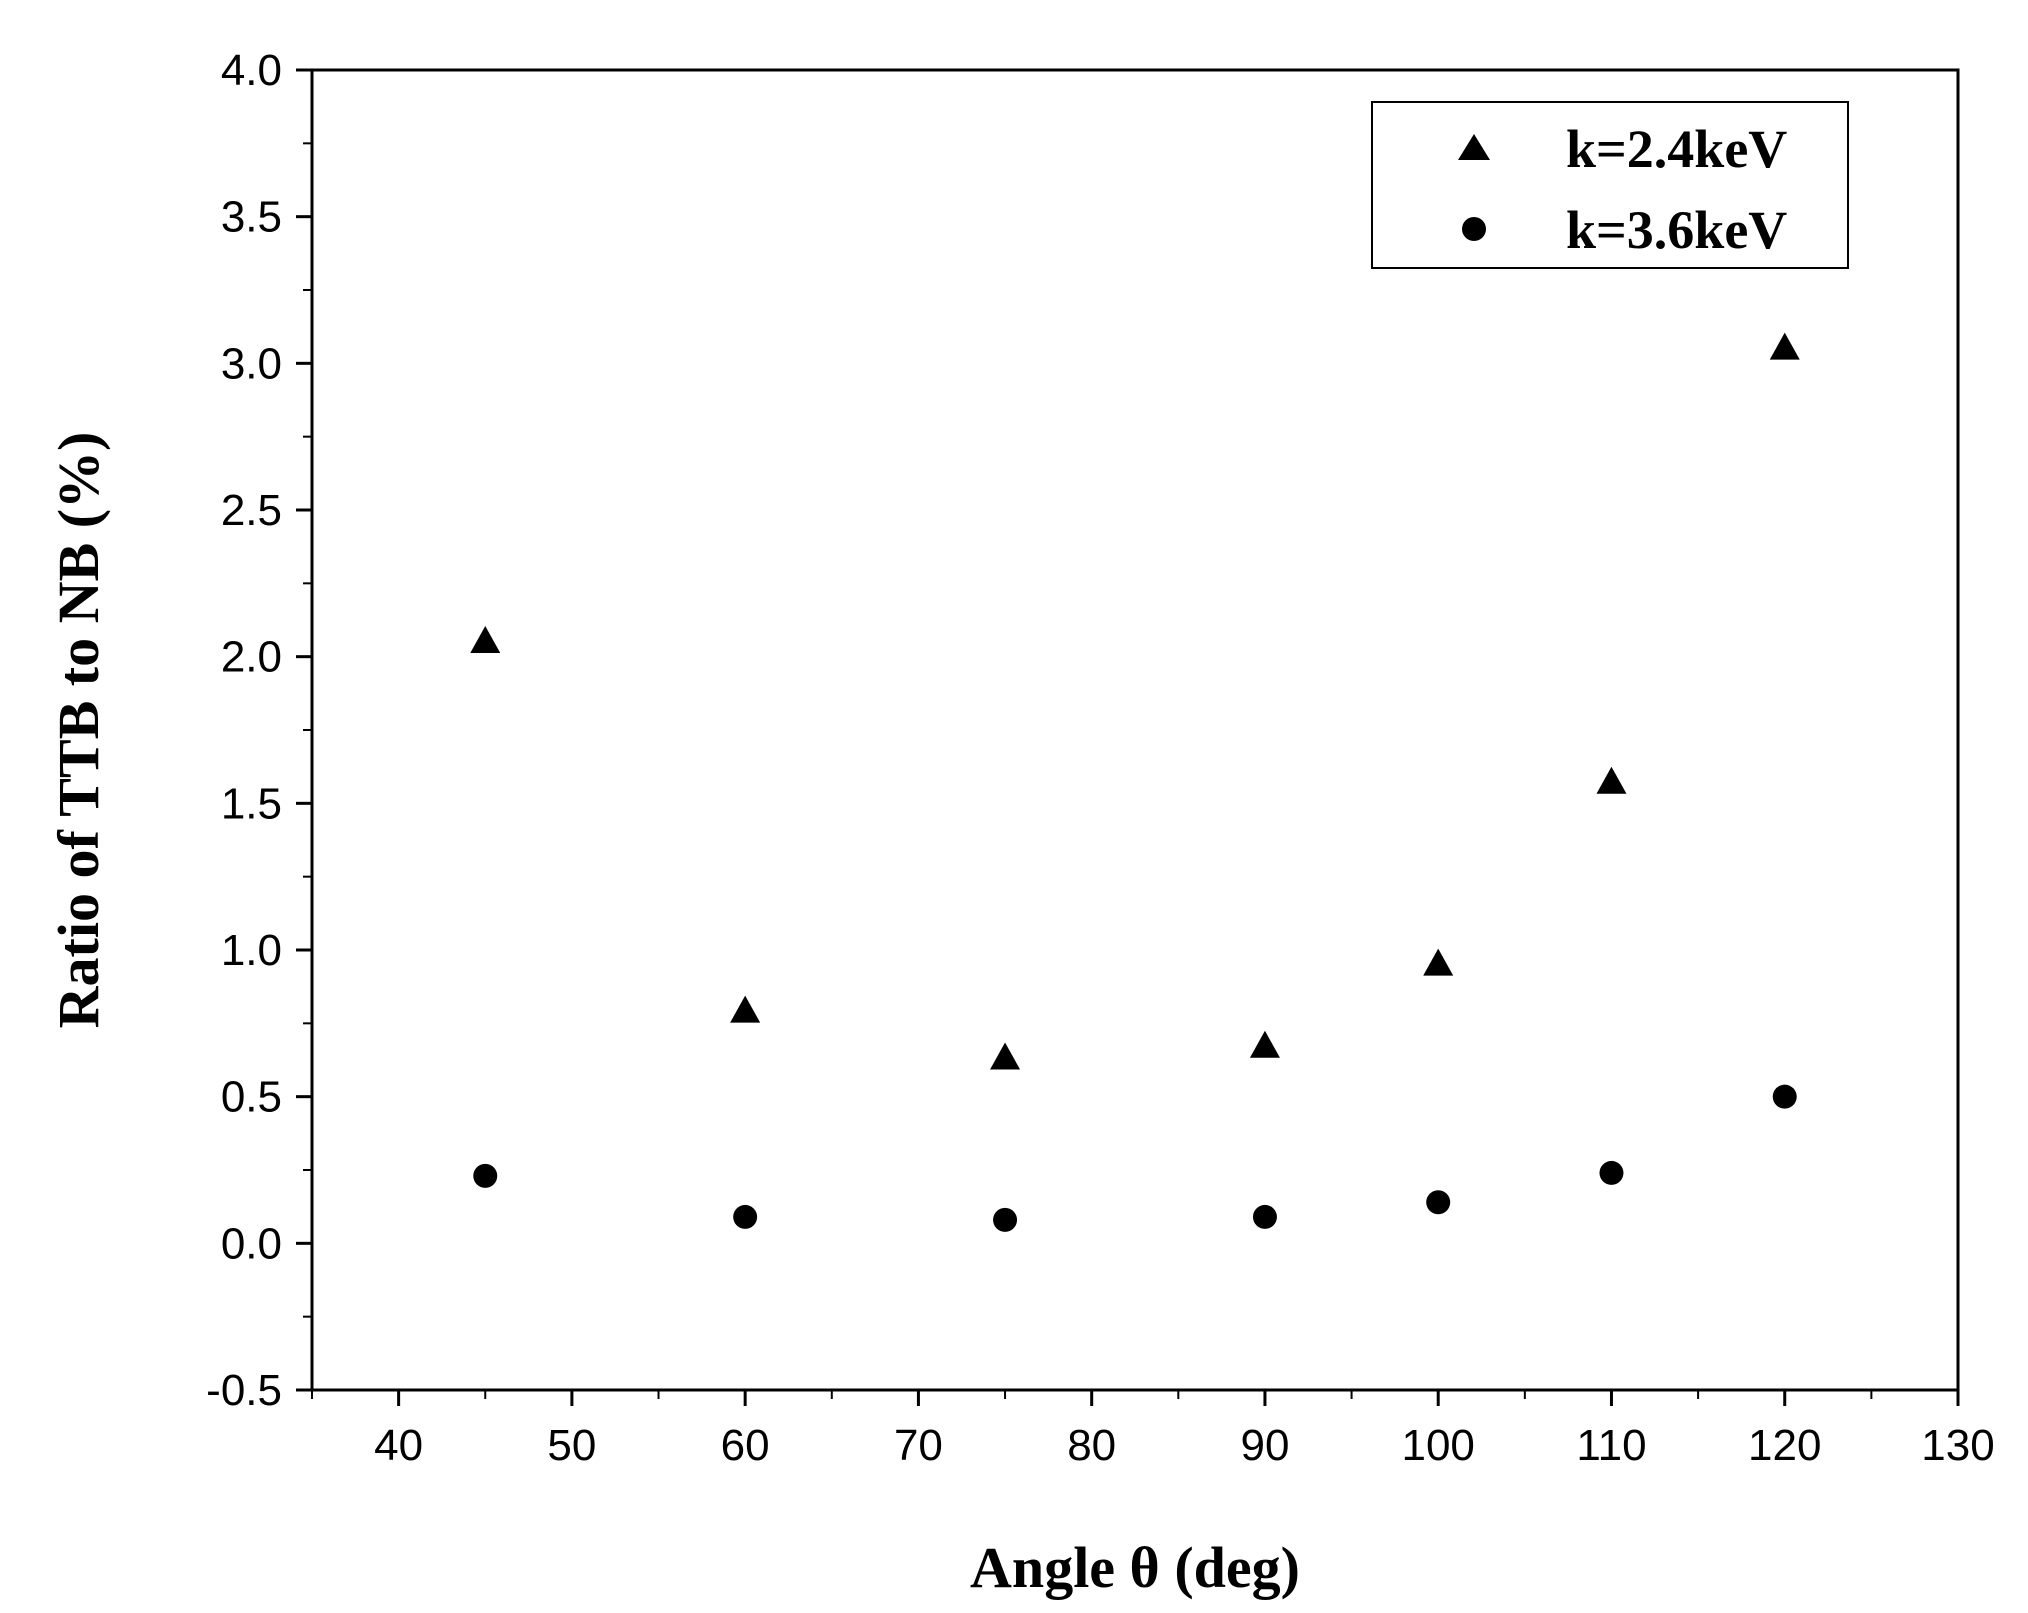 The image size is (2028, 1613). I want to click on y-tick-label: 0.0, so click(251, 1243).